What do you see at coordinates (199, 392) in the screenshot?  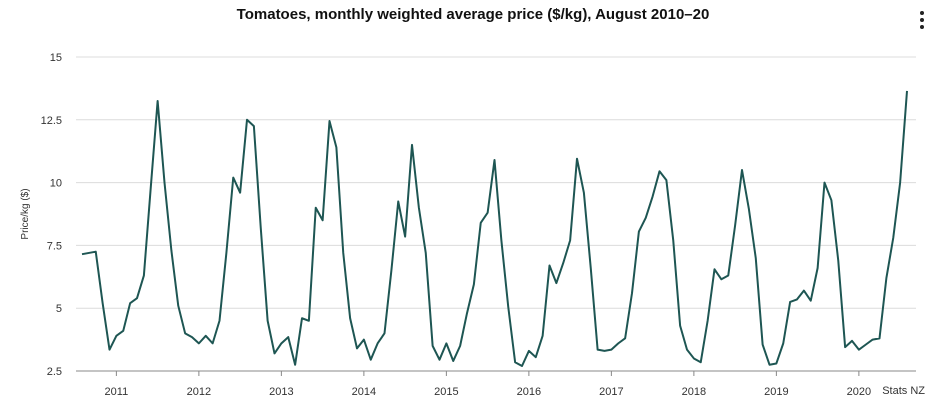 I see `x-tick-label: 2012` at bounding box center [199, 392].